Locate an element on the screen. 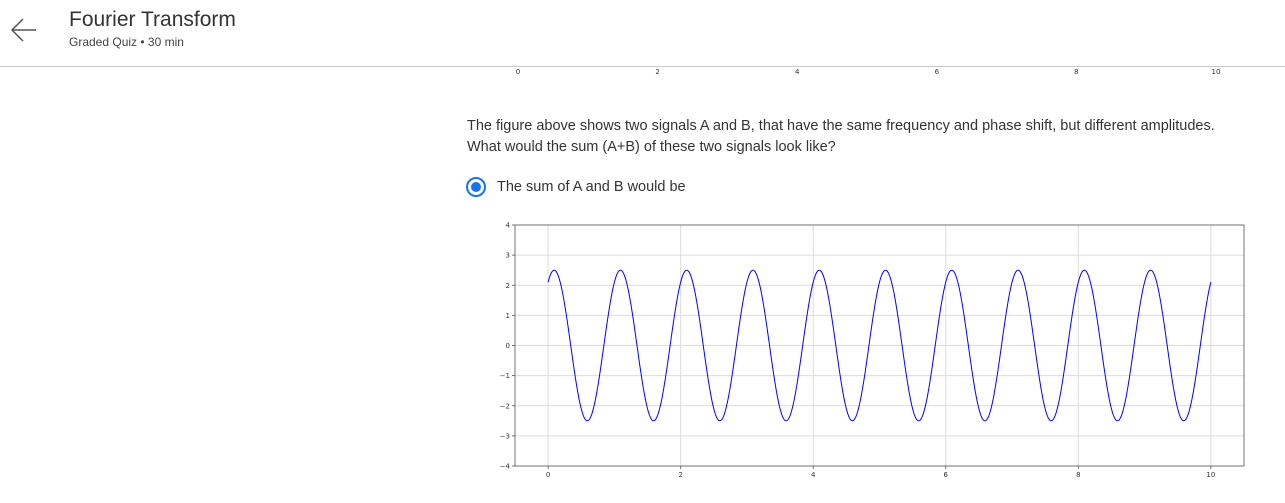 The height and width of the screenshot is (503, 1285). top-axis-tick-label: 10 is located at coordinates (1216, 72).